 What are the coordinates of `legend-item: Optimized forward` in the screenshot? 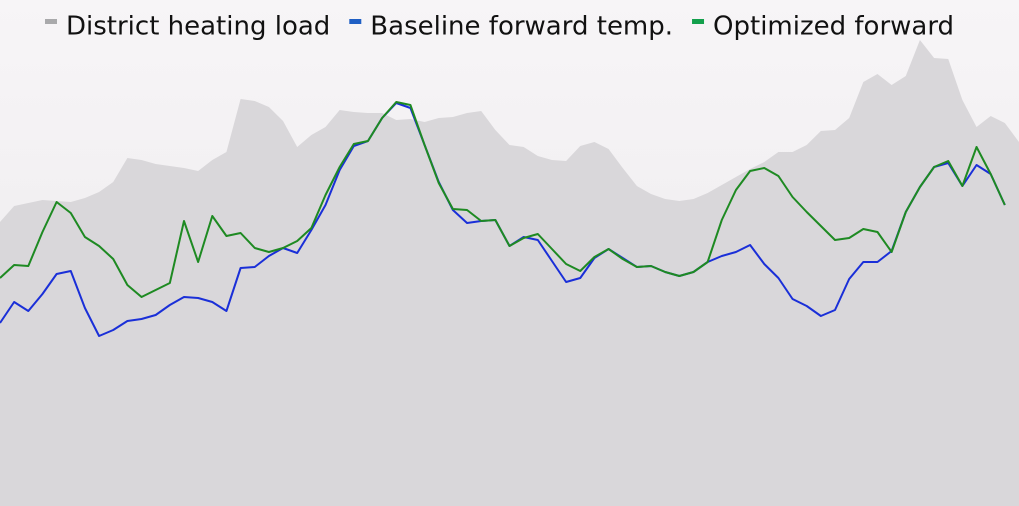 It's located at (823, 27).